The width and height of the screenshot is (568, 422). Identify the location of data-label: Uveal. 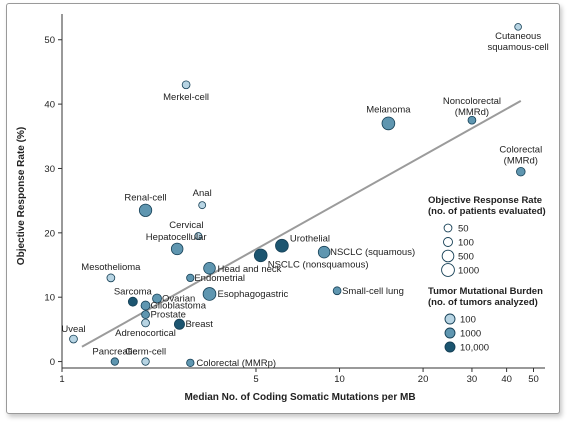
(73, 329).